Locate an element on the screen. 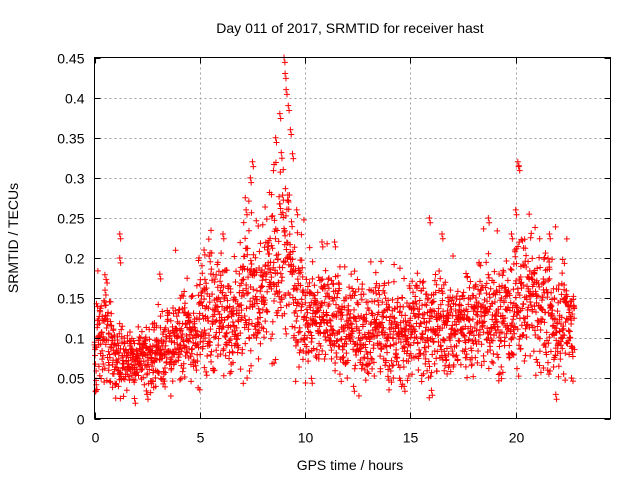  y-tick-label: 0.15 is located at coordinates (70, 299).